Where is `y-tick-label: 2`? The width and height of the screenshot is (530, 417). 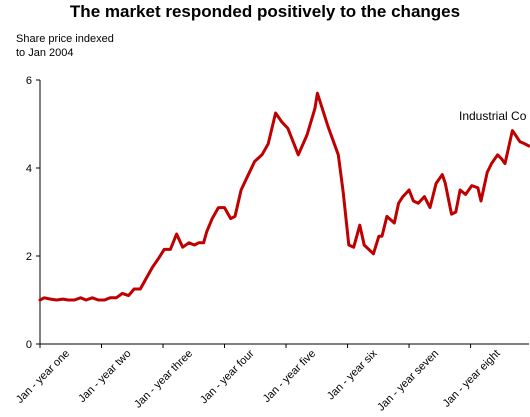
y-tick-label: 2 is located at coordinates (29, 257).